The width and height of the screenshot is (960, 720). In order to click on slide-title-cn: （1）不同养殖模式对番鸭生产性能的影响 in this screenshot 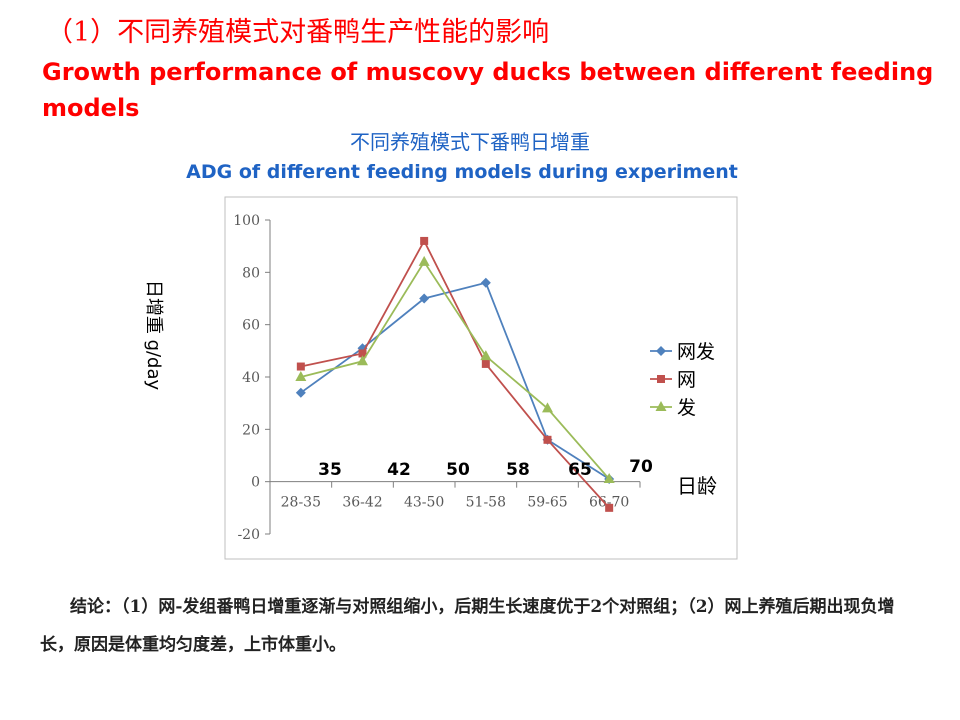, I will do `click(298, 32)`.